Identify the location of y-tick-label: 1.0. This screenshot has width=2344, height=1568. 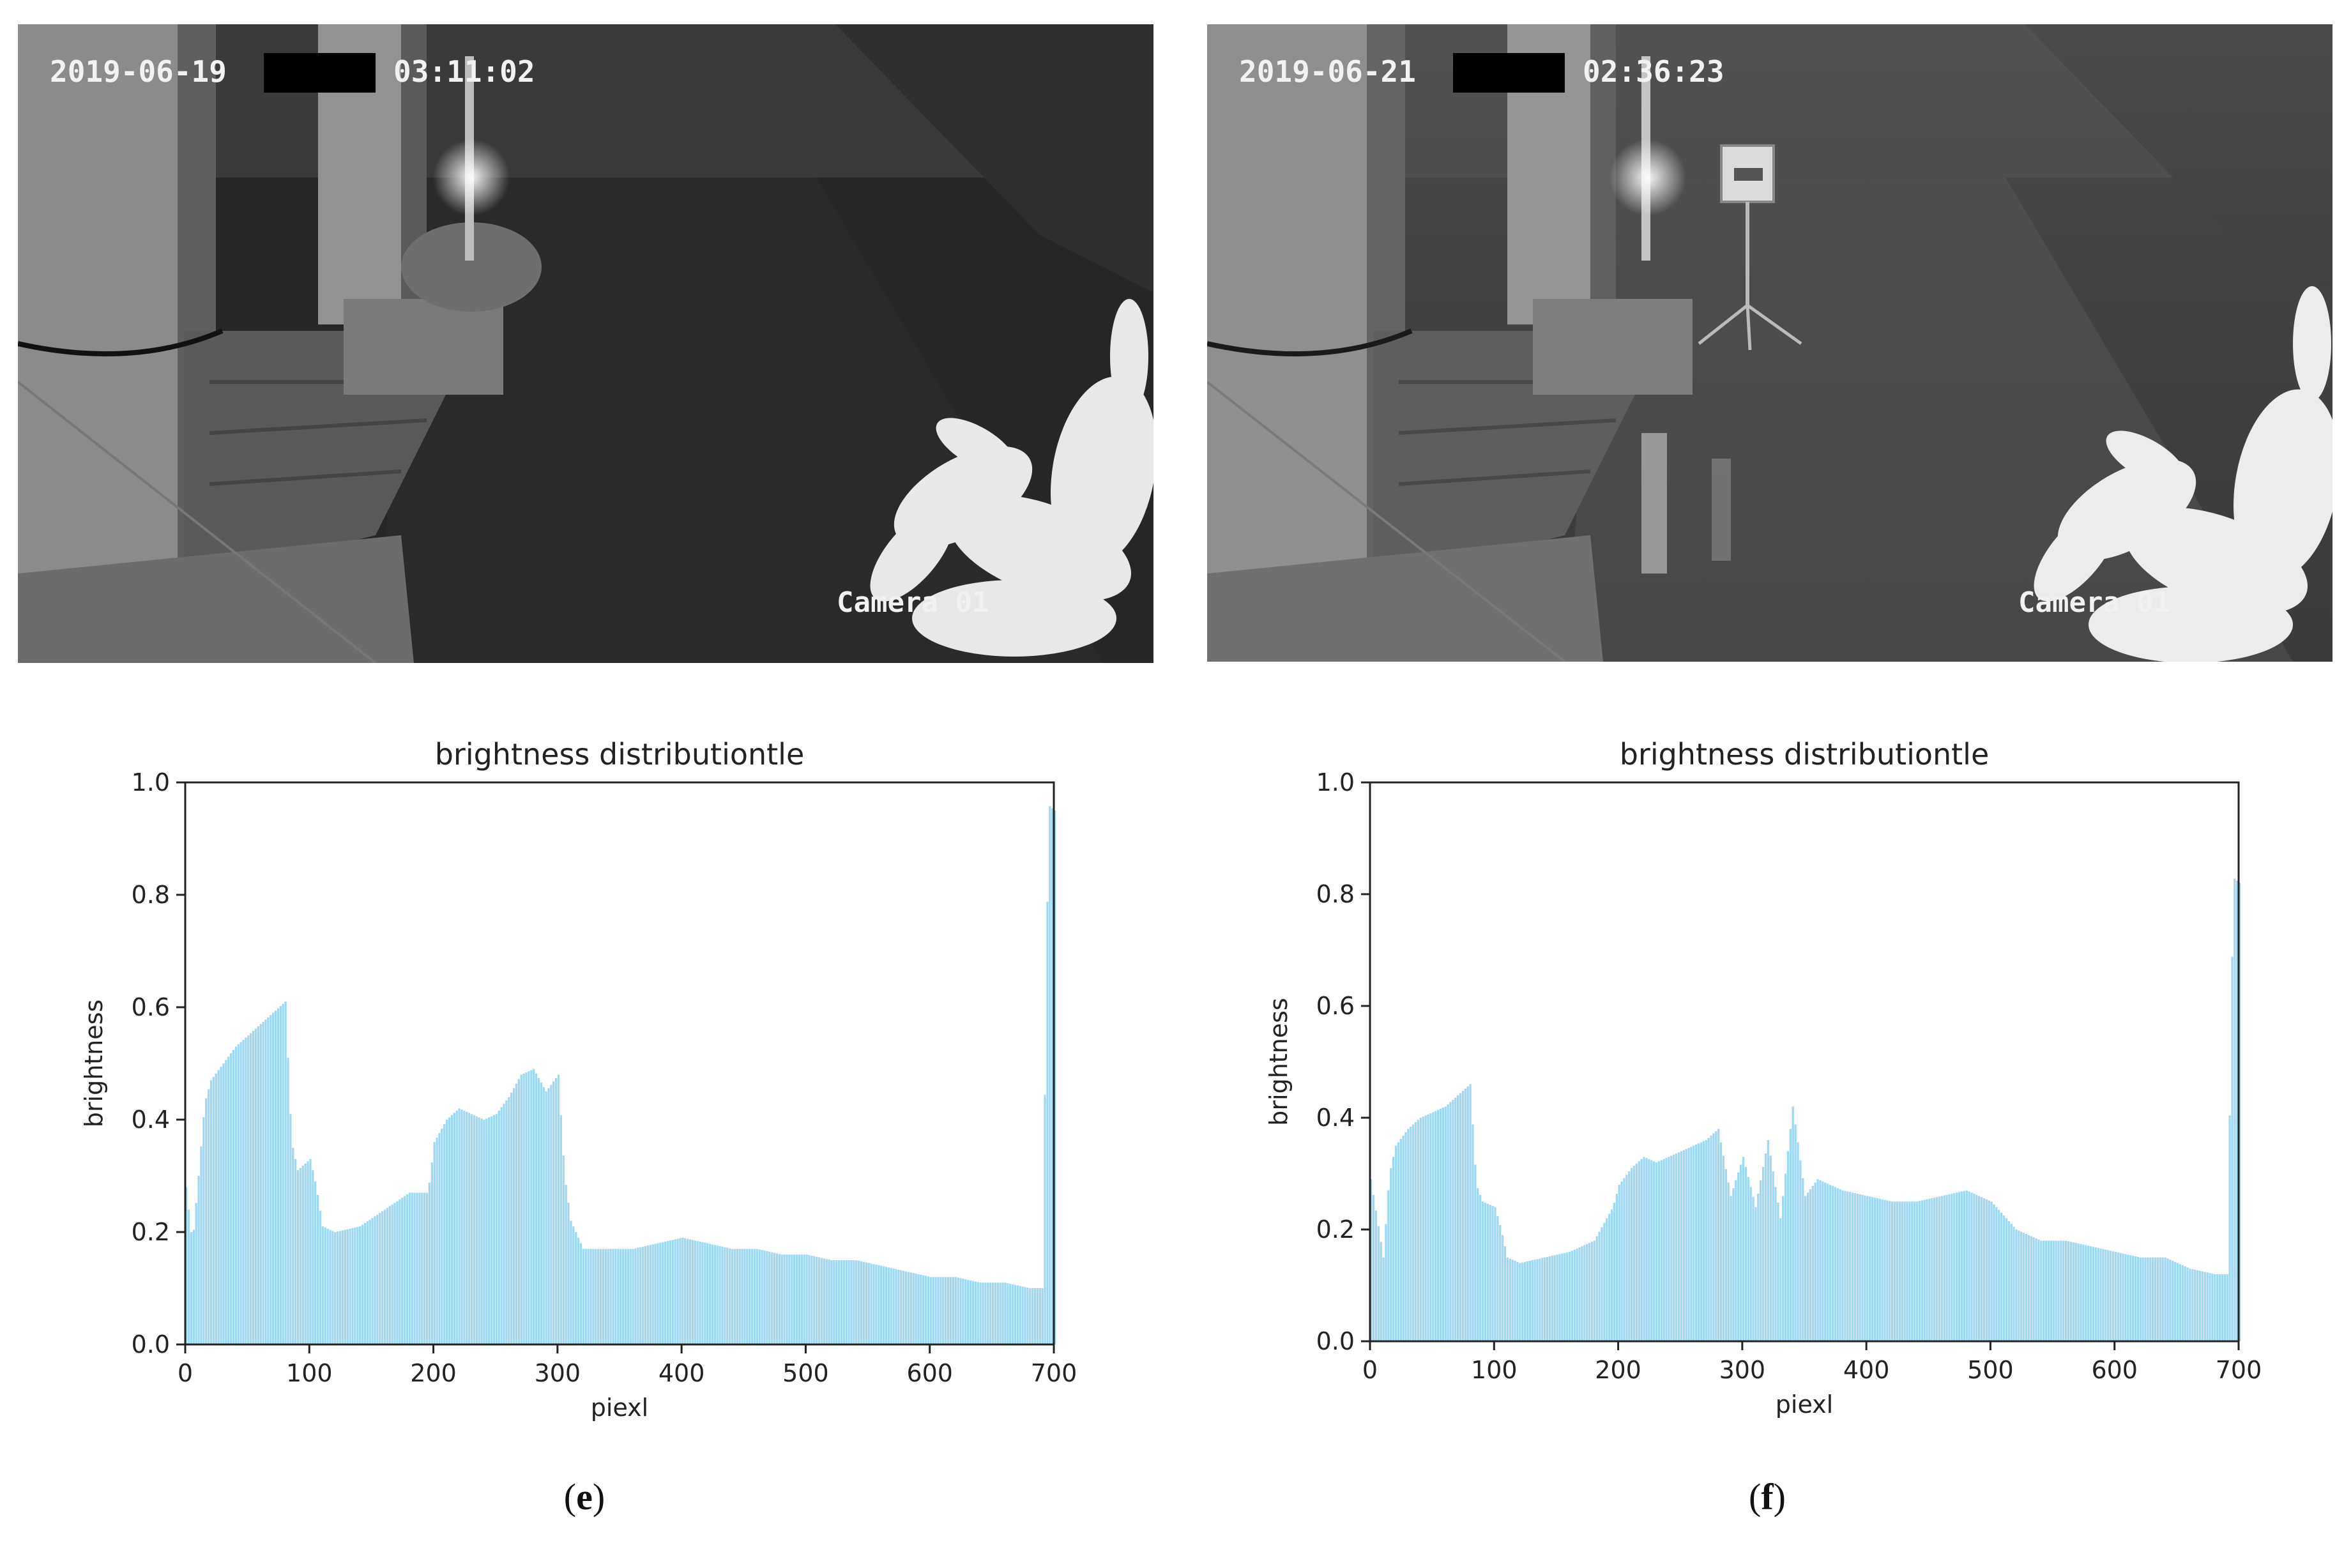
(151, 782).